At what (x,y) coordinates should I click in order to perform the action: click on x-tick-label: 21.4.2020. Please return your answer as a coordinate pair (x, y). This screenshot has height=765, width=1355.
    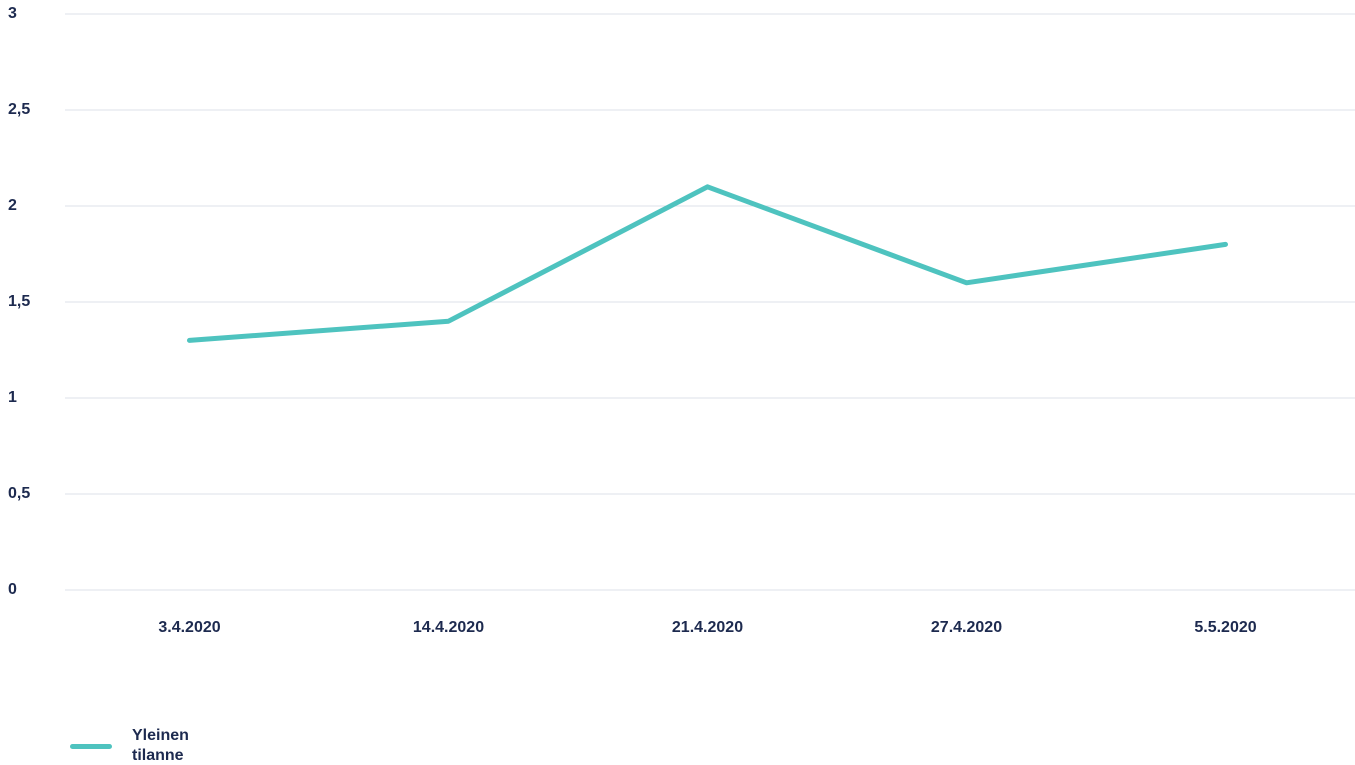
    Looking at the image, I should click on (707, 627).